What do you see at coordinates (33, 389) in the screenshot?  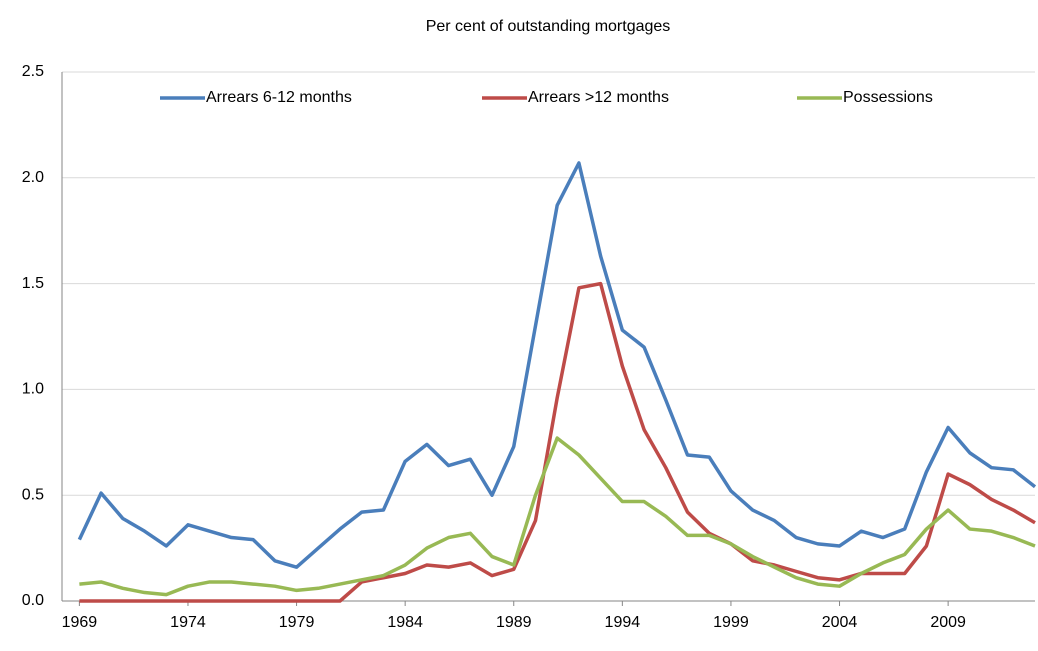 I see `y-tick-label: 1.0` at bounding box center [33, 389].